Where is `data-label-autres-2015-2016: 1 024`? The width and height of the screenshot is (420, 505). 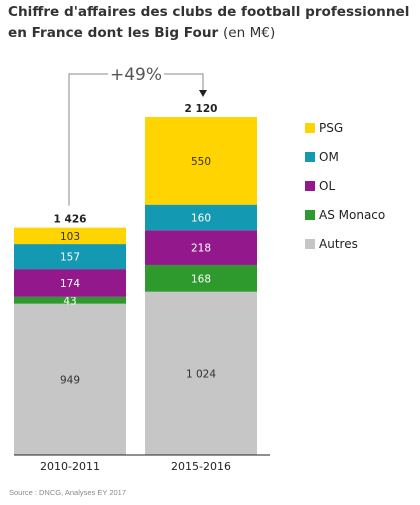 data-label-autres-2015-2016: 1 024 is located at coordinates (201, 374).